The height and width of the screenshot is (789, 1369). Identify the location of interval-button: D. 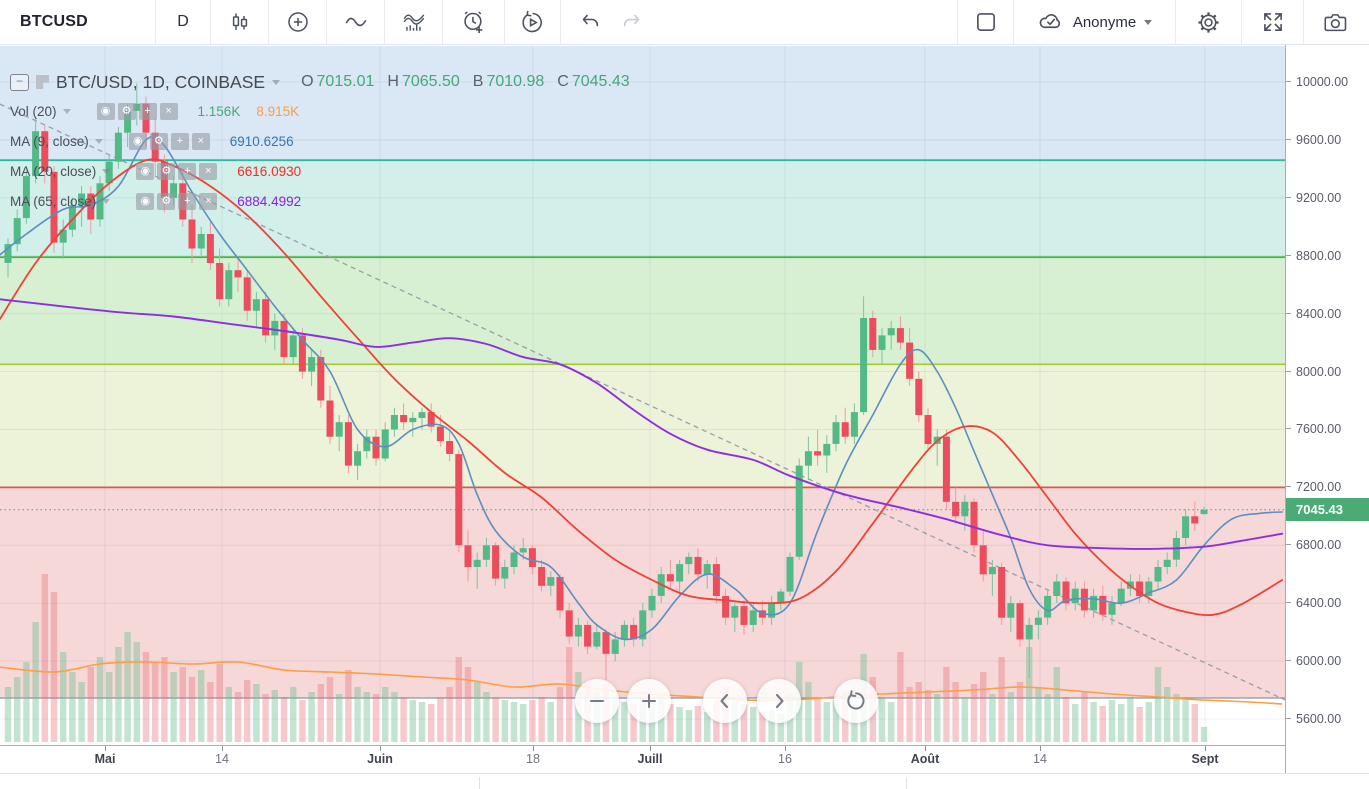
(183, 22).